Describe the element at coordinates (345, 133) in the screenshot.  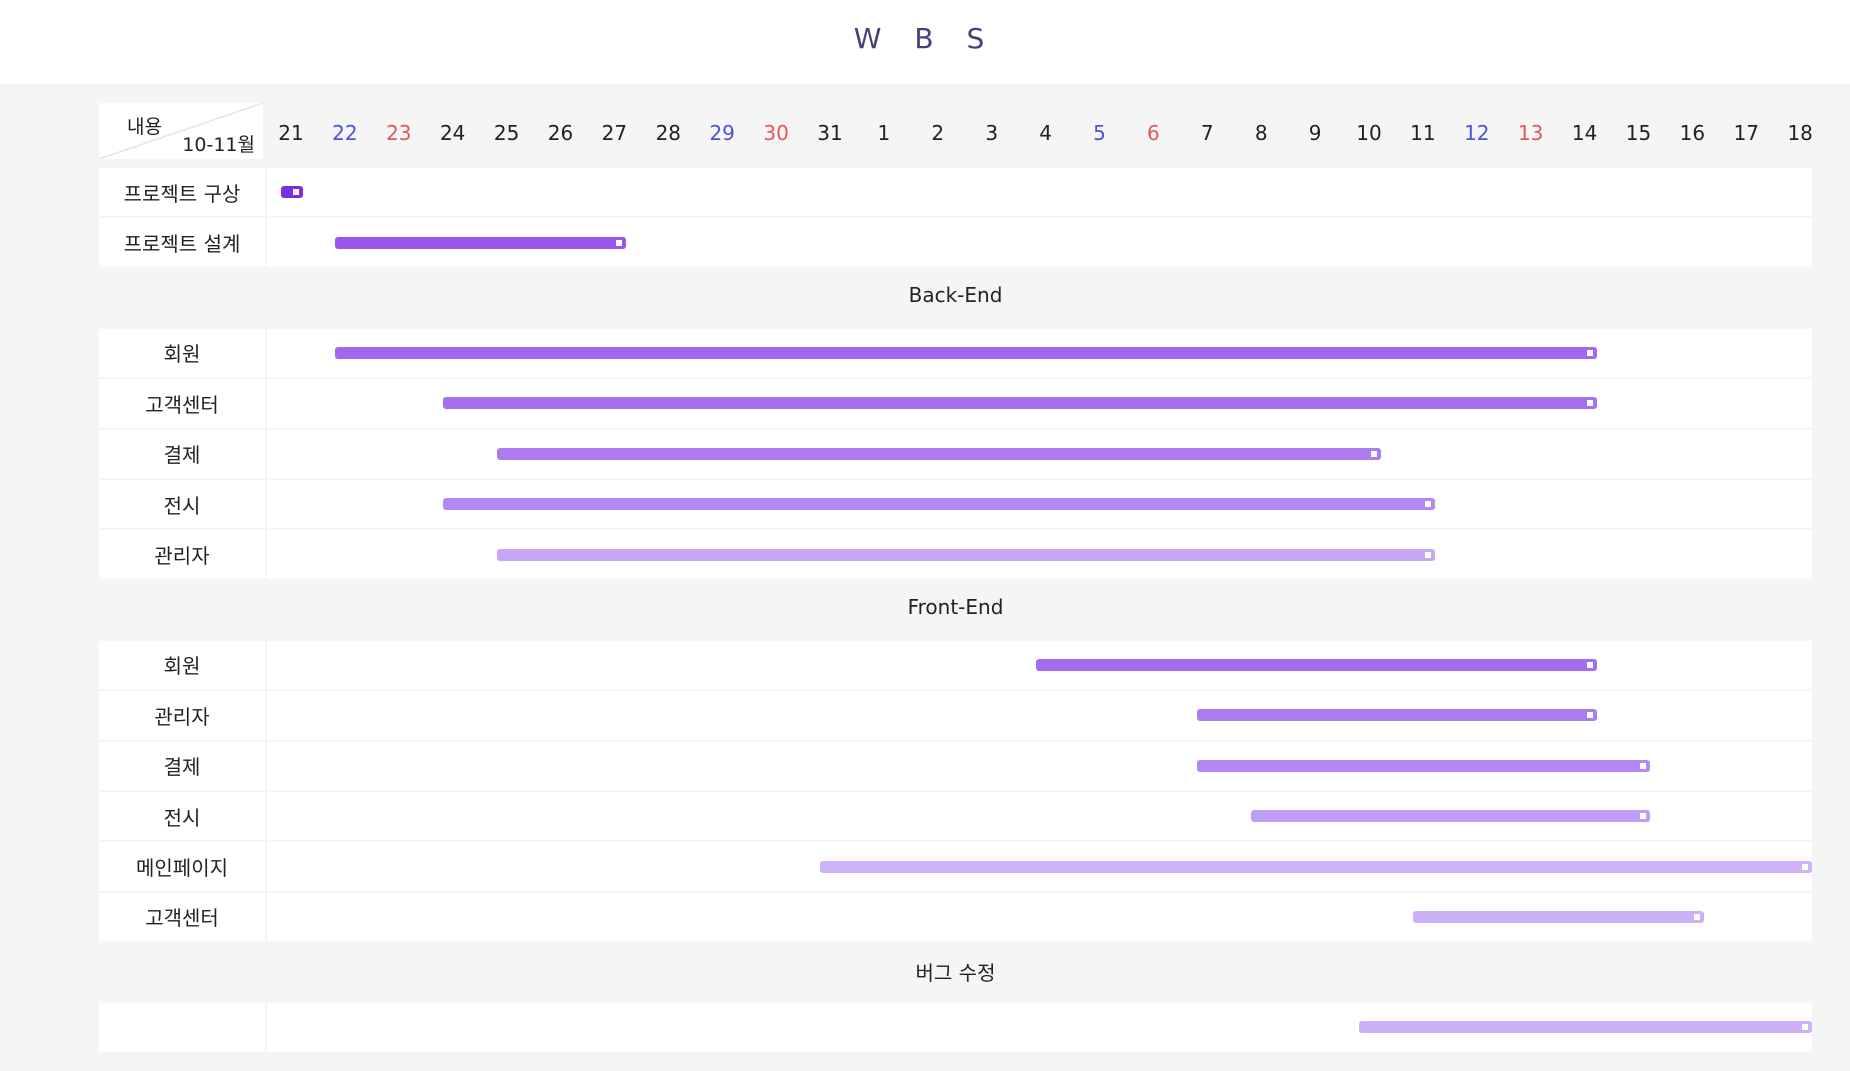
I see `day-label: 22` at that location.